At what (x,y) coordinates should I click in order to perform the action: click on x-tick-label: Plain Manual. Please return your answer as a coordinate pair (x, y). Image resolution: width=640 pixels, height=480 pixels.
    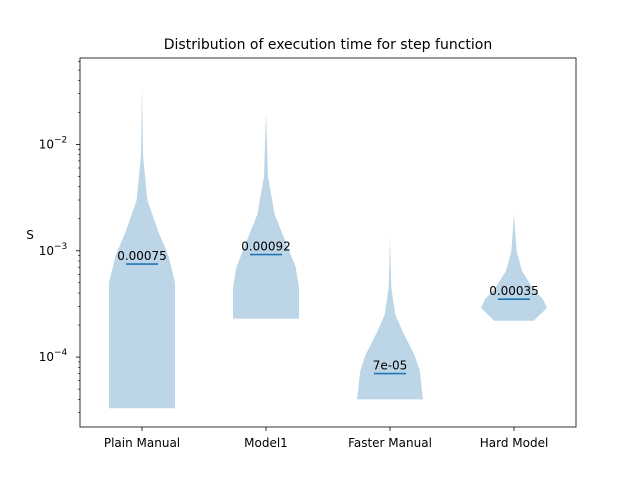
    Looking at the image, I should click on (142, 443).